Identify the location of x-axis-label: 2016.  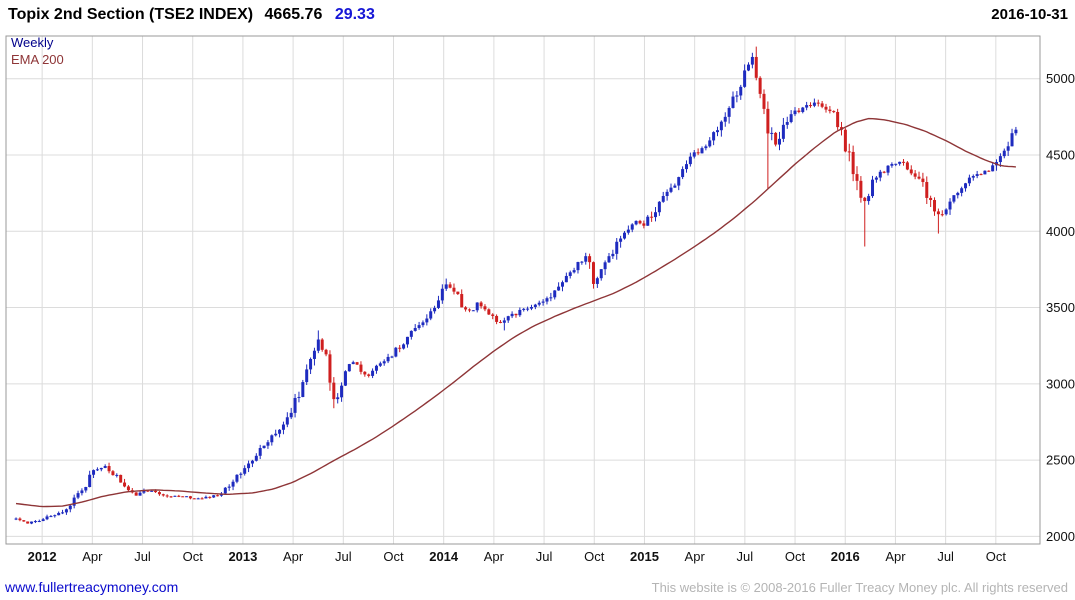
(845, 556).